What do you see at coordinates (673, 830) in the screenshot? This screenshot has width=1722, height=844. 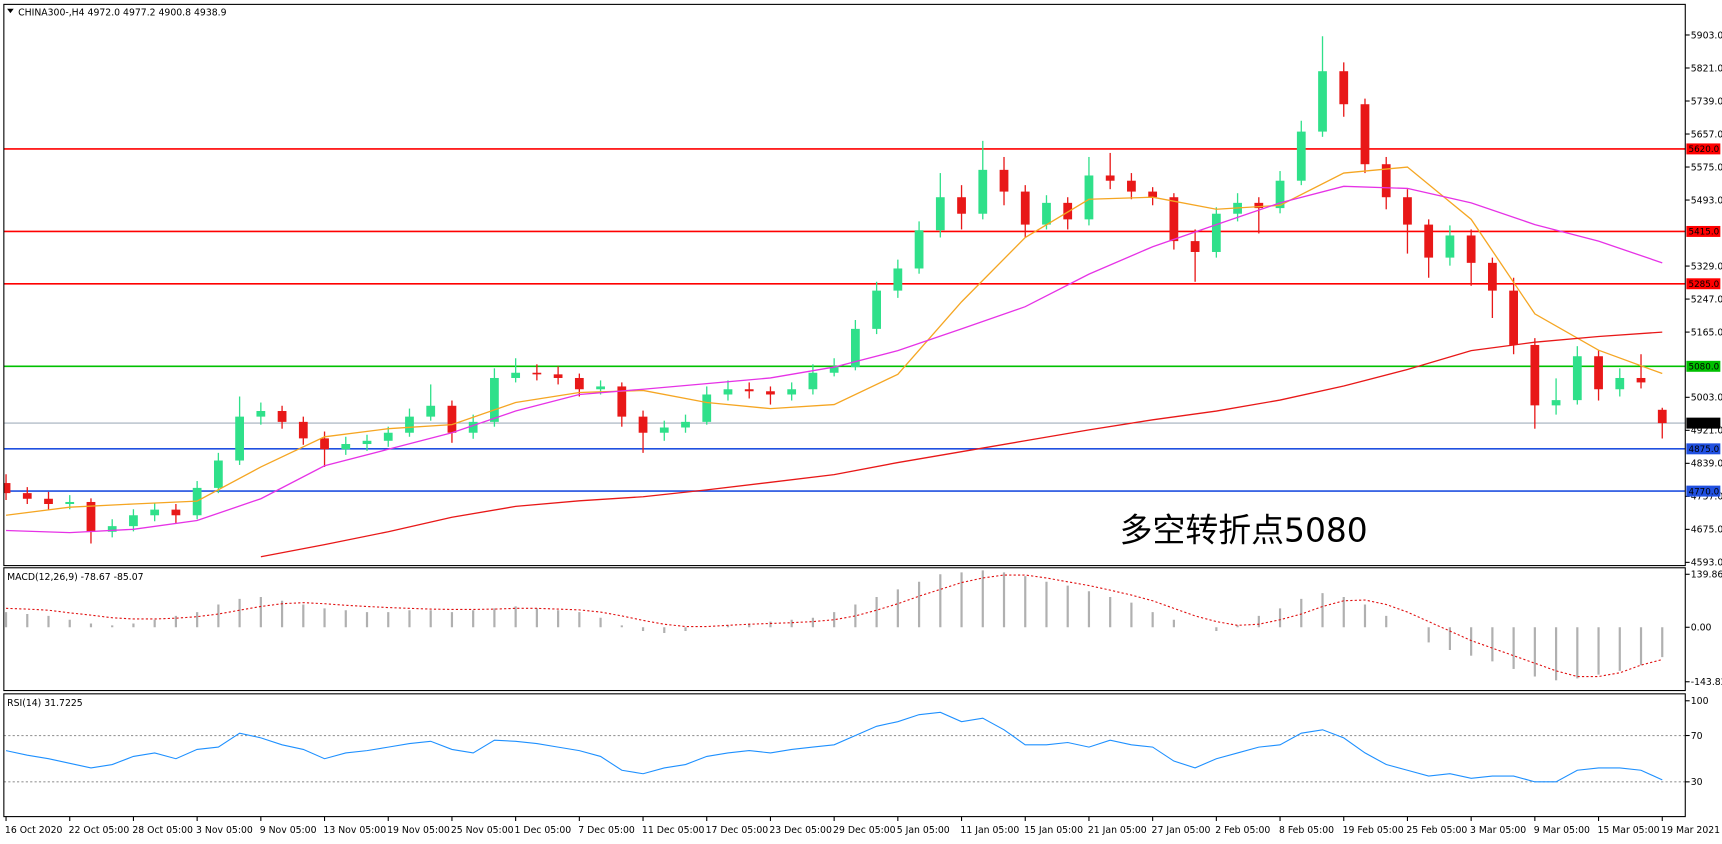 I see `x-tick-label: 11 Dec 05:00` at bounding box center [673, 830].